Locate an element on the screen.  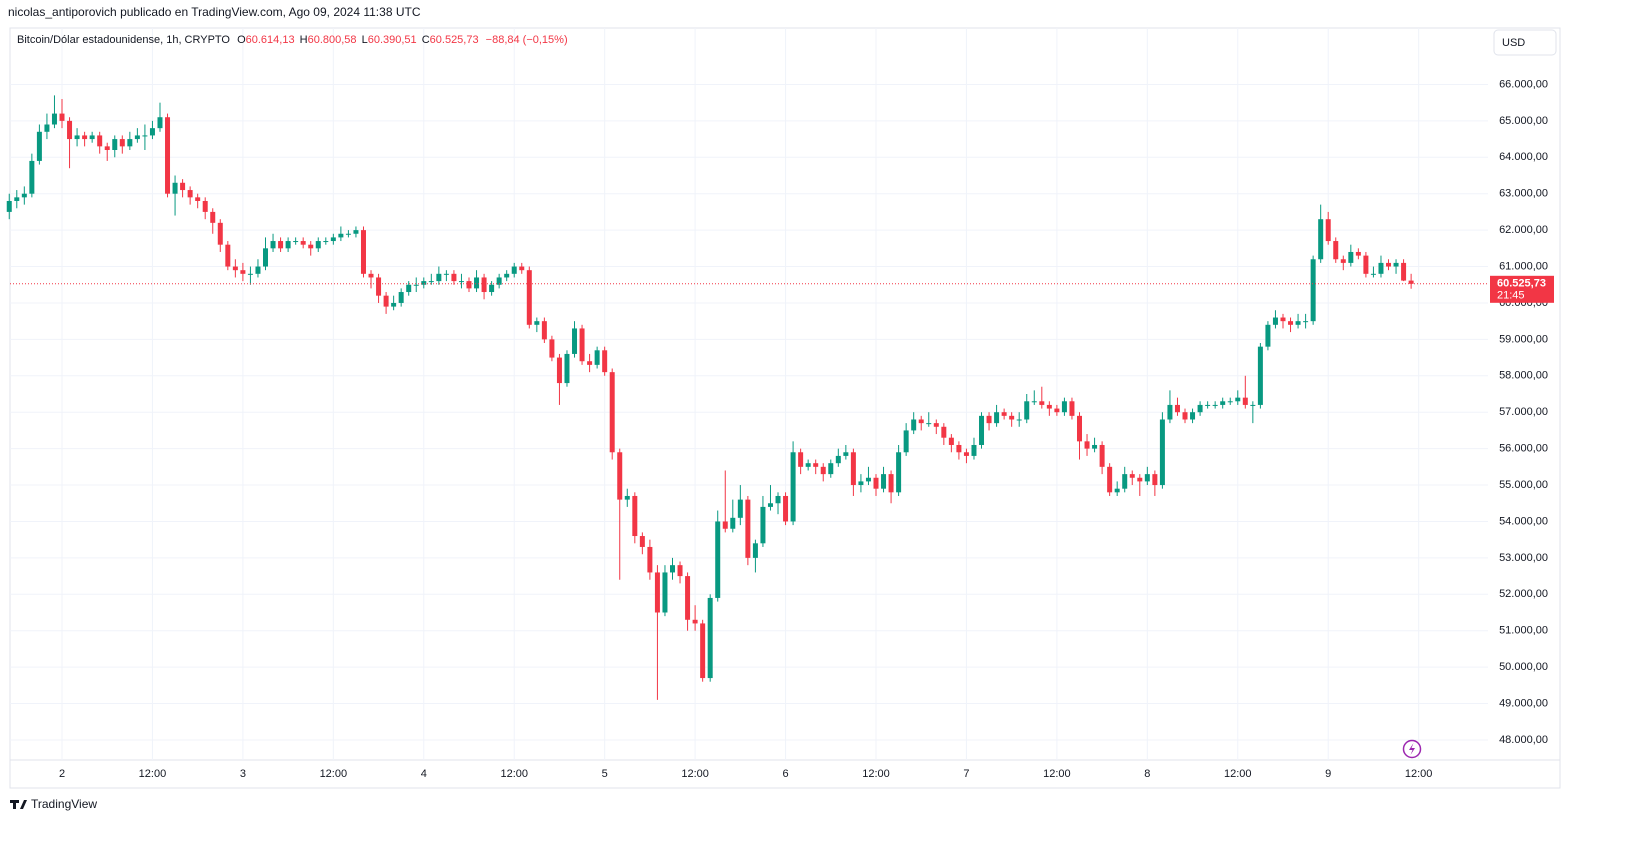
change: −88,84 (−0,15%) is located at coordinates (527, 40).